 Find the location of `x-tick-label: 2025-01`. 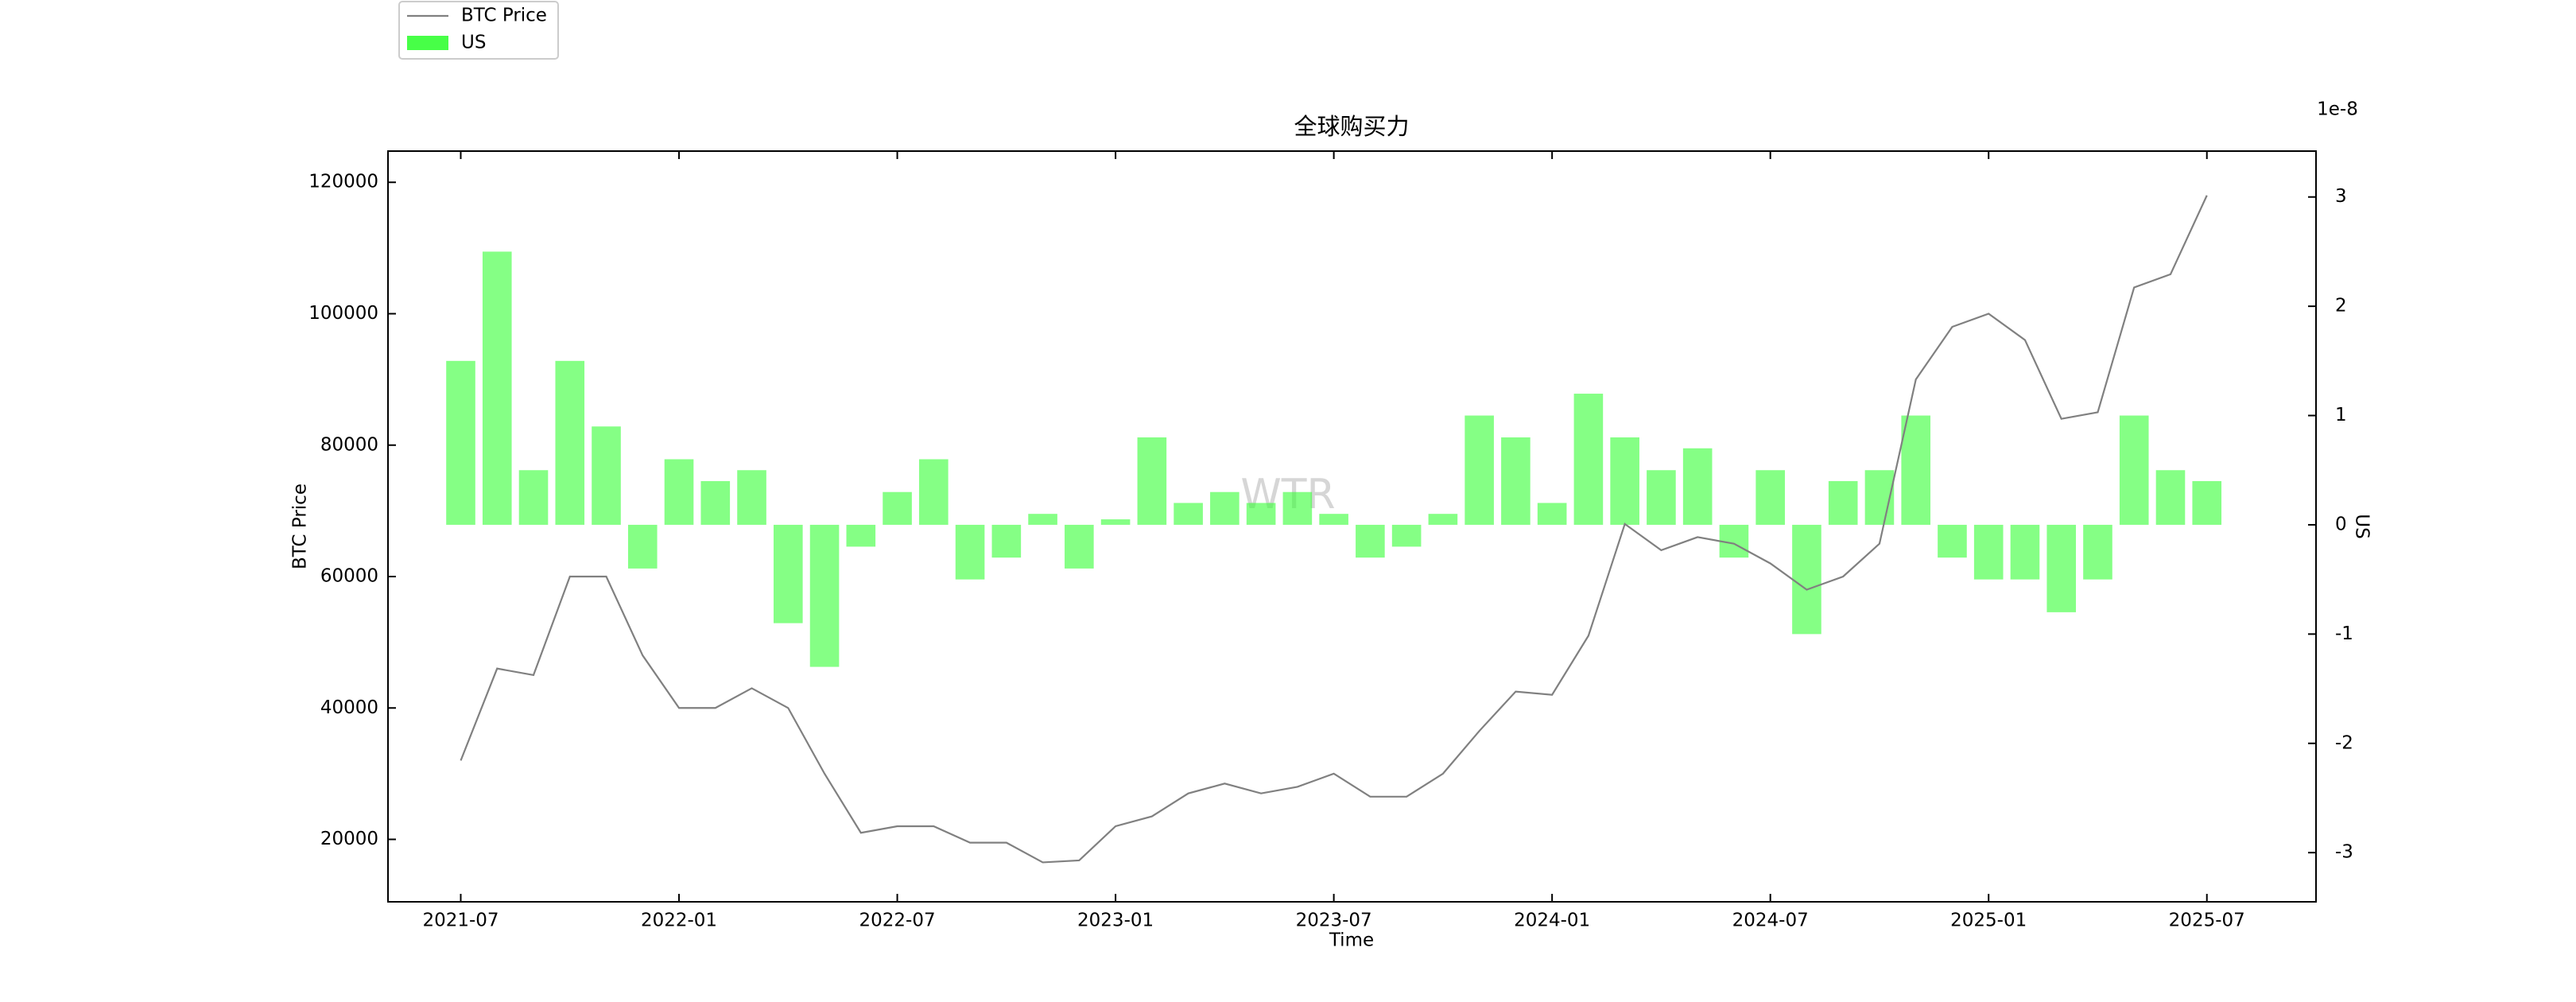

x-tick-label: 2025-01 is located at coordinates (1989, 921).